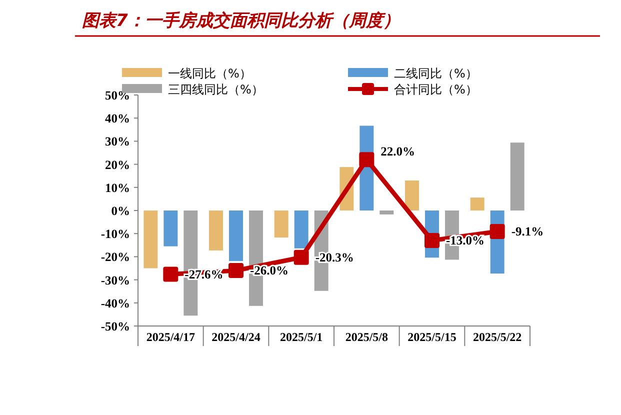  I want to click on x-tick-label: 2025/5/15, so click(432, 337).